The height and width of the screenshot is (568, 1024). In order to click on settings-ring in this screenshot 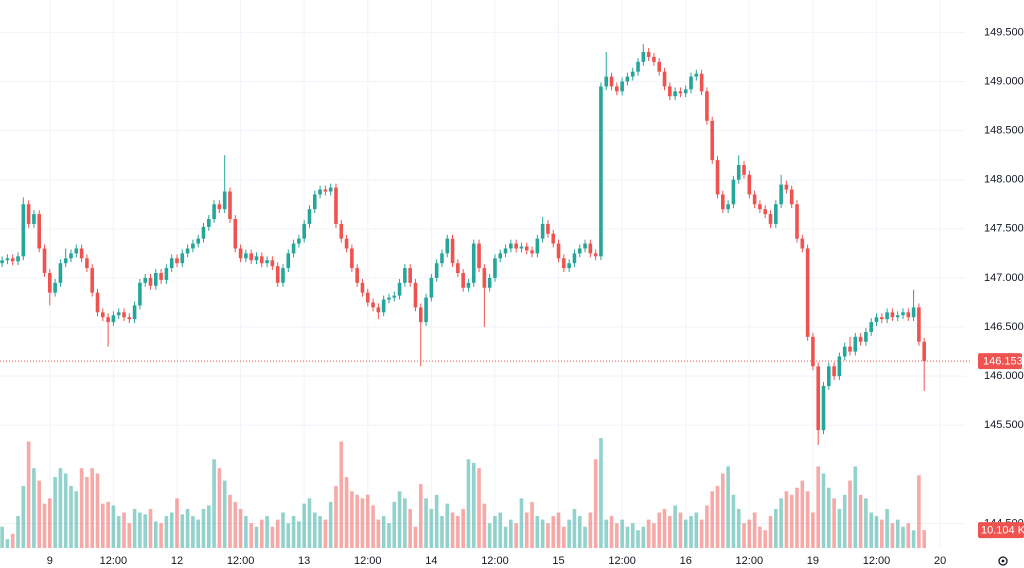, I will do `click(1003, 561)`.